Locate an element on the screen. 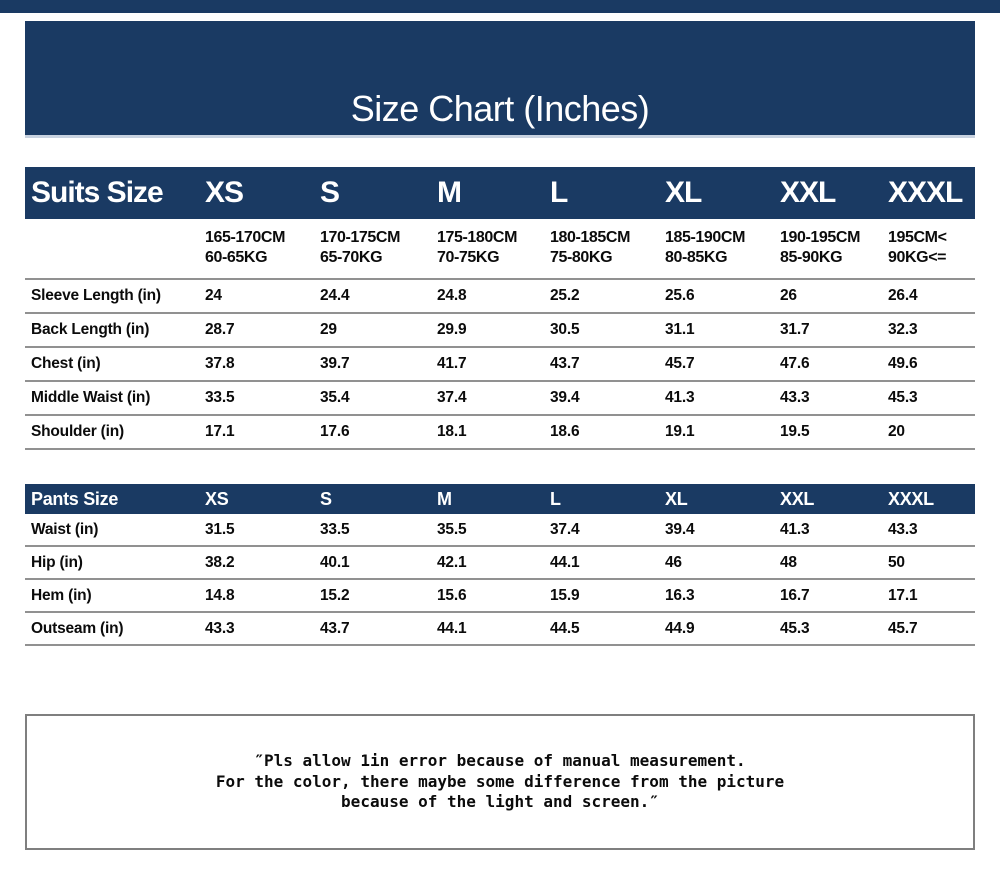  range-height: 190-195CM is located at coordinates (820, 237).